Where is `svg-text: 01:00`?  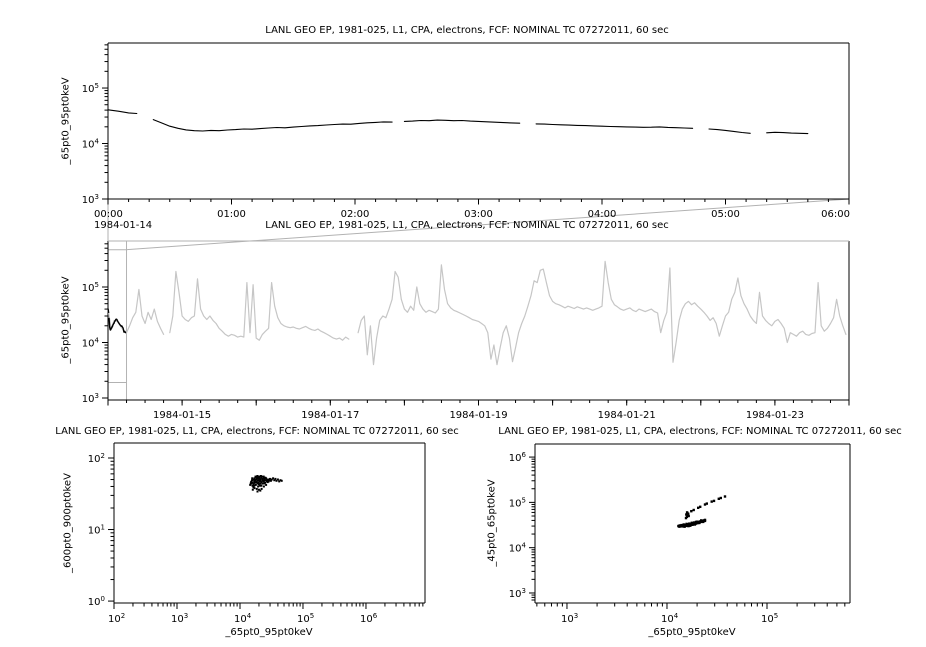
svg-text: 01:00 is located at coordinates (231, 214).